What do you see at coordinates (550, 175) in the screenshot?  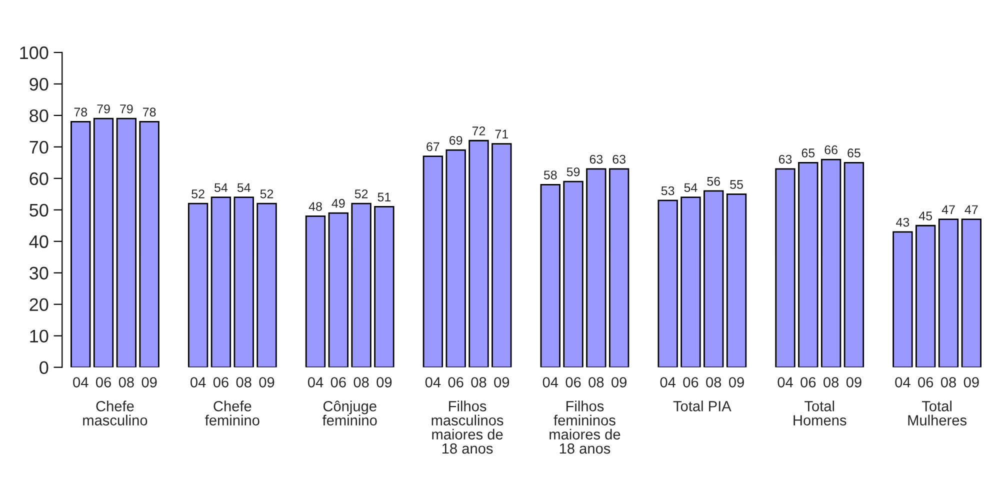 I see `data-label: 58` at bounding box center [550, 175].